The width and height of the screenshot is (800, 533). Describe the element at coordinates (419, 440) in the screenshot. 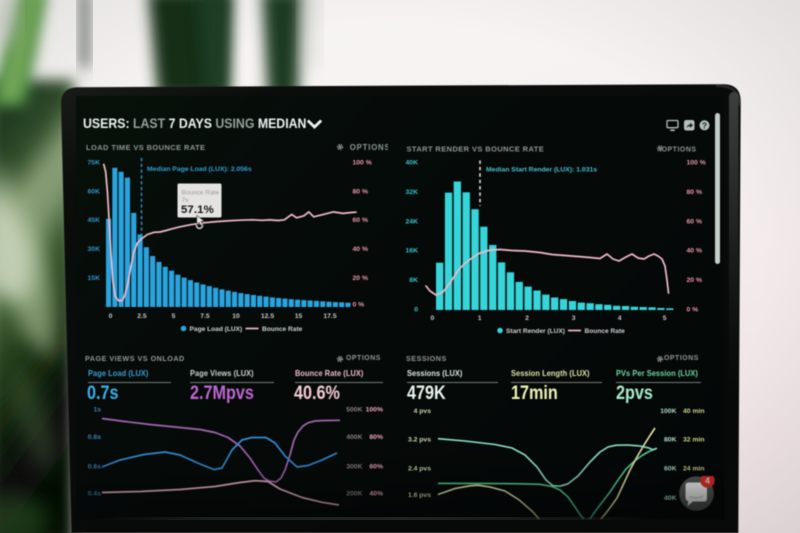

I see `svg-text: 3.2 pvs` at that location.